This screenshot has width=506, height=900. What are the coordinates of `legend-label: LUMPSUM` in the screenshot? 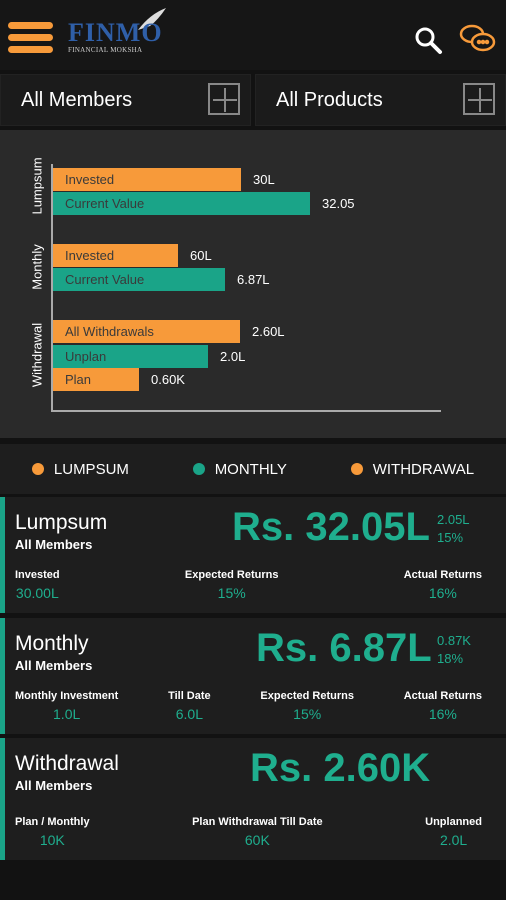 It's located at (91, 469).